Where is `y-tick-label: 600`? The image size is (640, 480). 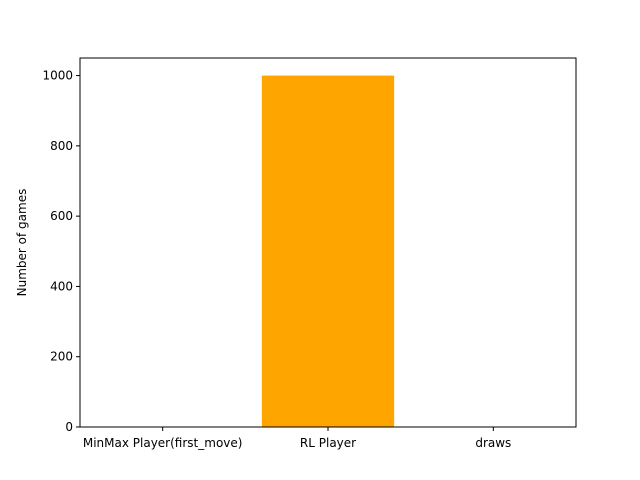
y-tick-label: 600 is located at coordinates (61, 216).